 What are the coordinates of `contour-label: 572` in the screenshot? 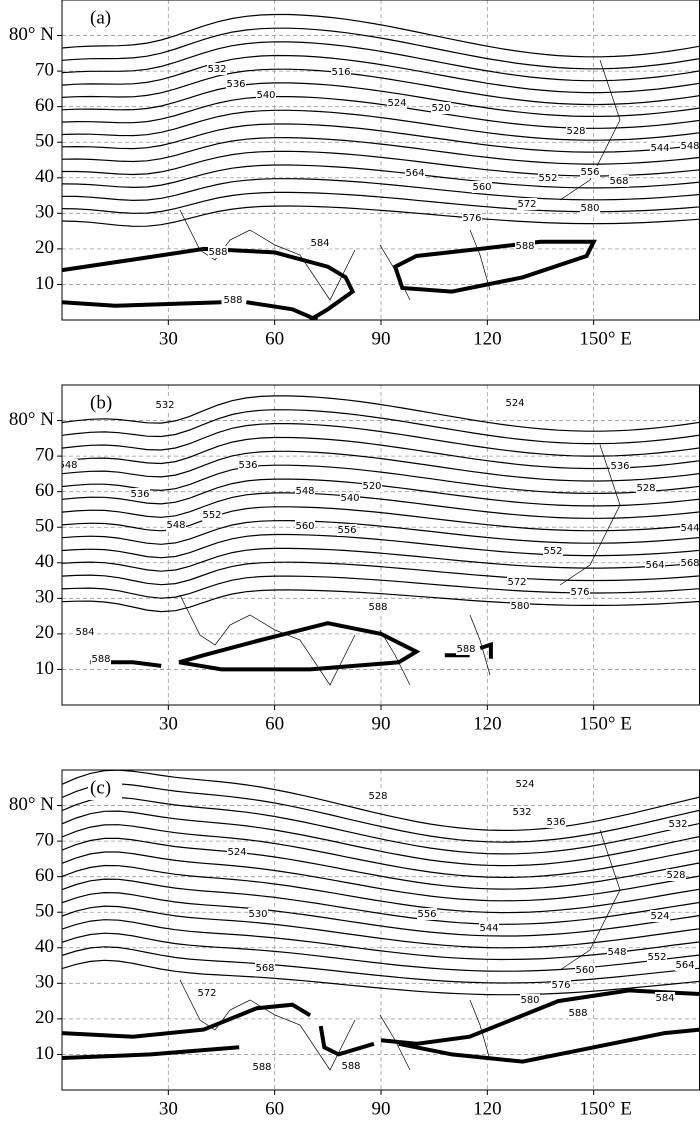 It's located at (516, 582).